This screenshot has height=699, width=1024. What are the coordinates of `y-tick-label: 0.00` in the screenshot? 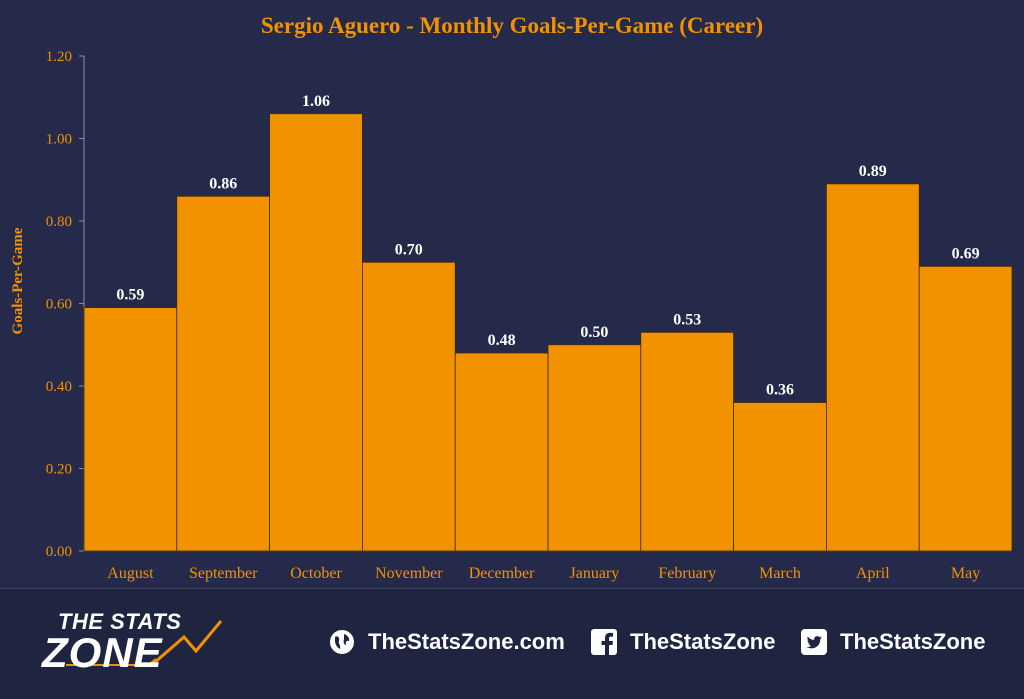 It's located at (59, 552).